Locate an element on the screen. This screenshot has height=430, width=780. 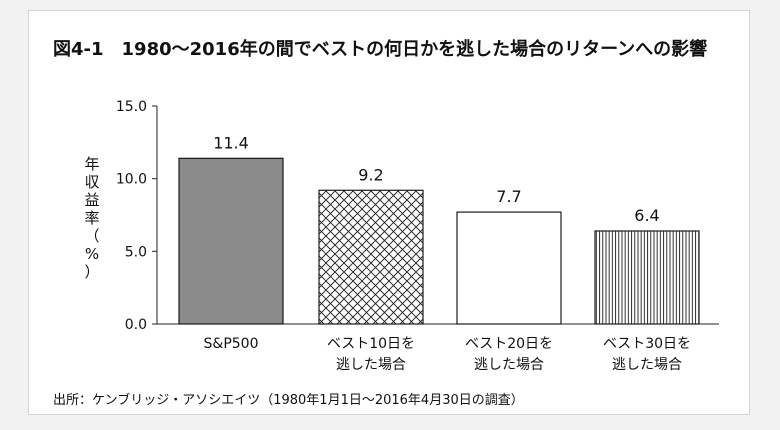
x-category-label: ベスト30日を is located at coordinates (647, 344).